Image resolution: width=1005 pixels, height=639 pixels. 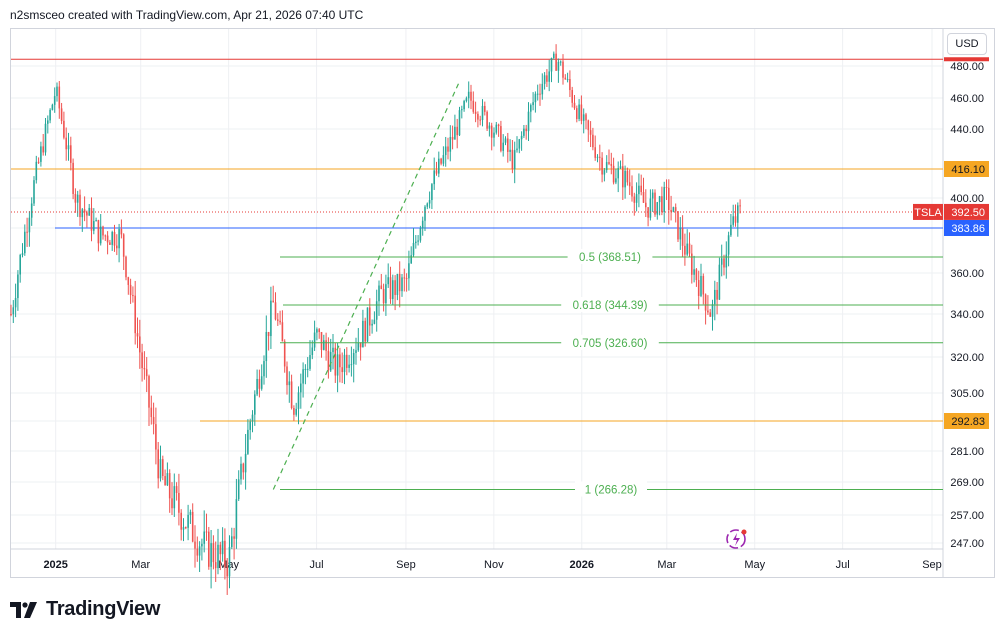 I want to click on fib-level-label: 0.705 (326.60), so click(x=610, y=344).